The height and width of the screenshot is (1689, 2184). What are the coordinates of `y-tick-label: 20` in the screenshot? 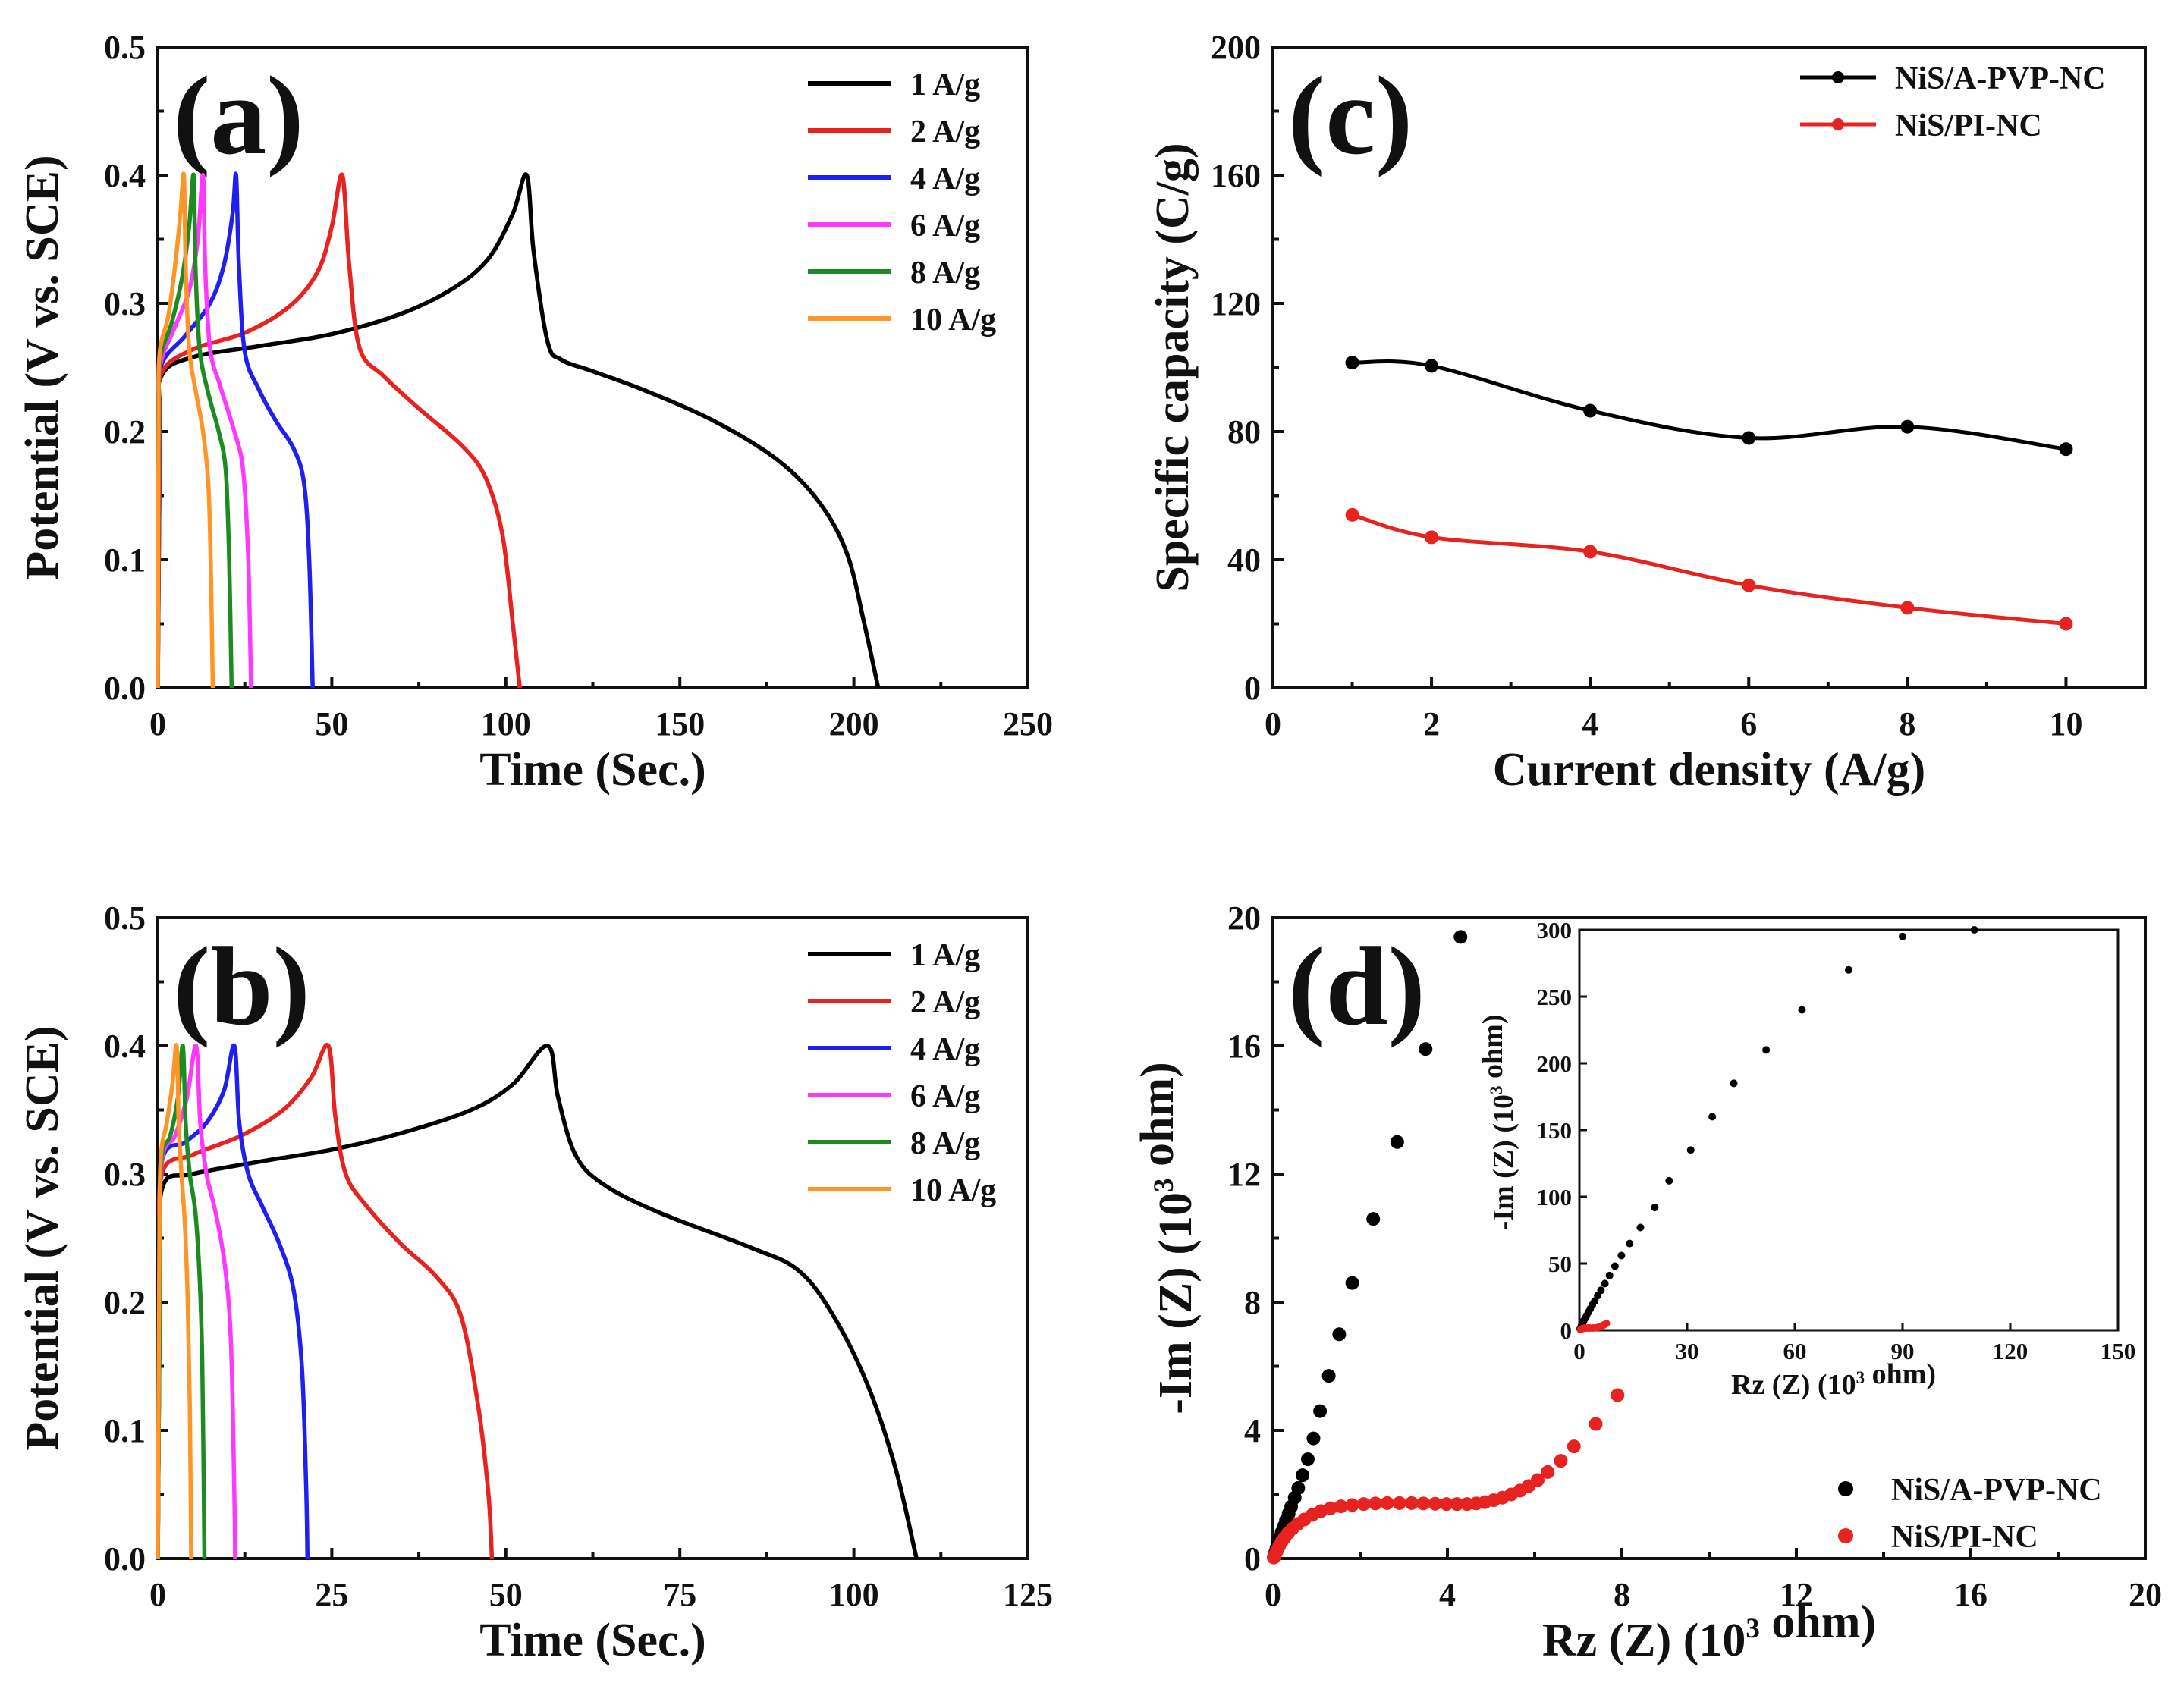 It's located at (1244, 918).